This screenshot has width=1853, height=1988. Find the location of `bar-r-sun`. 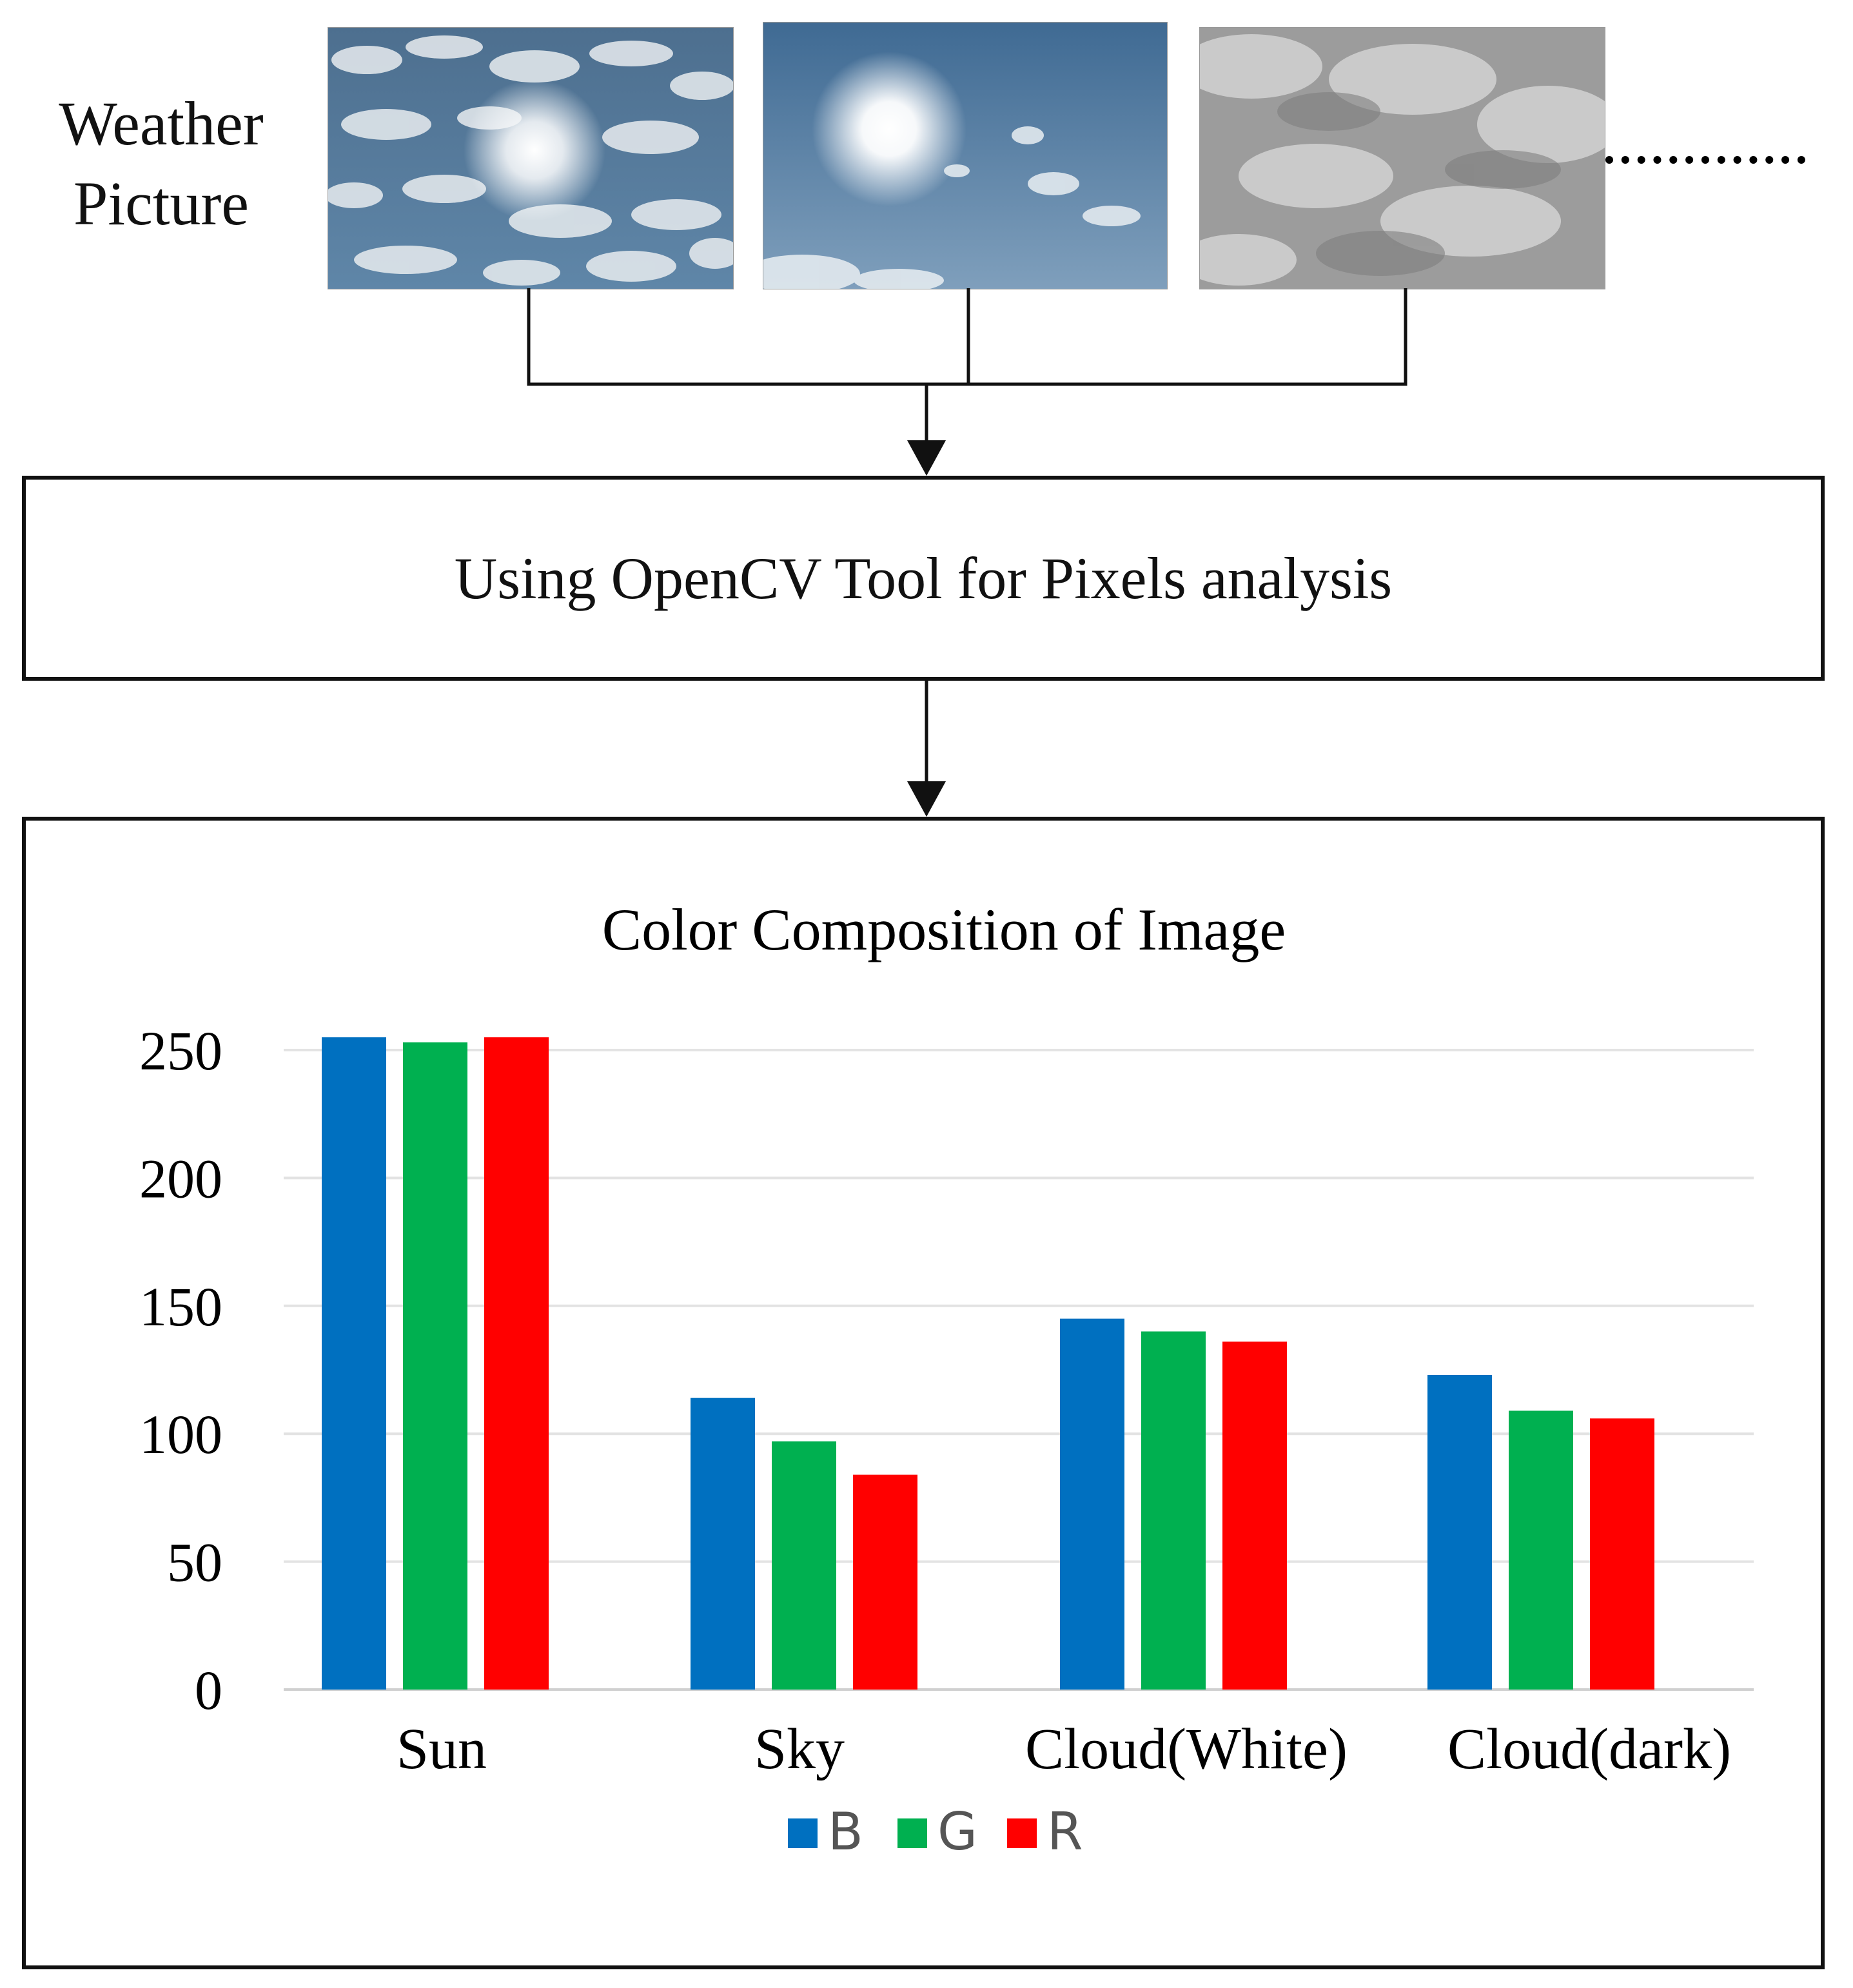

bar-r-sun is located at coordinates (517, 1363).